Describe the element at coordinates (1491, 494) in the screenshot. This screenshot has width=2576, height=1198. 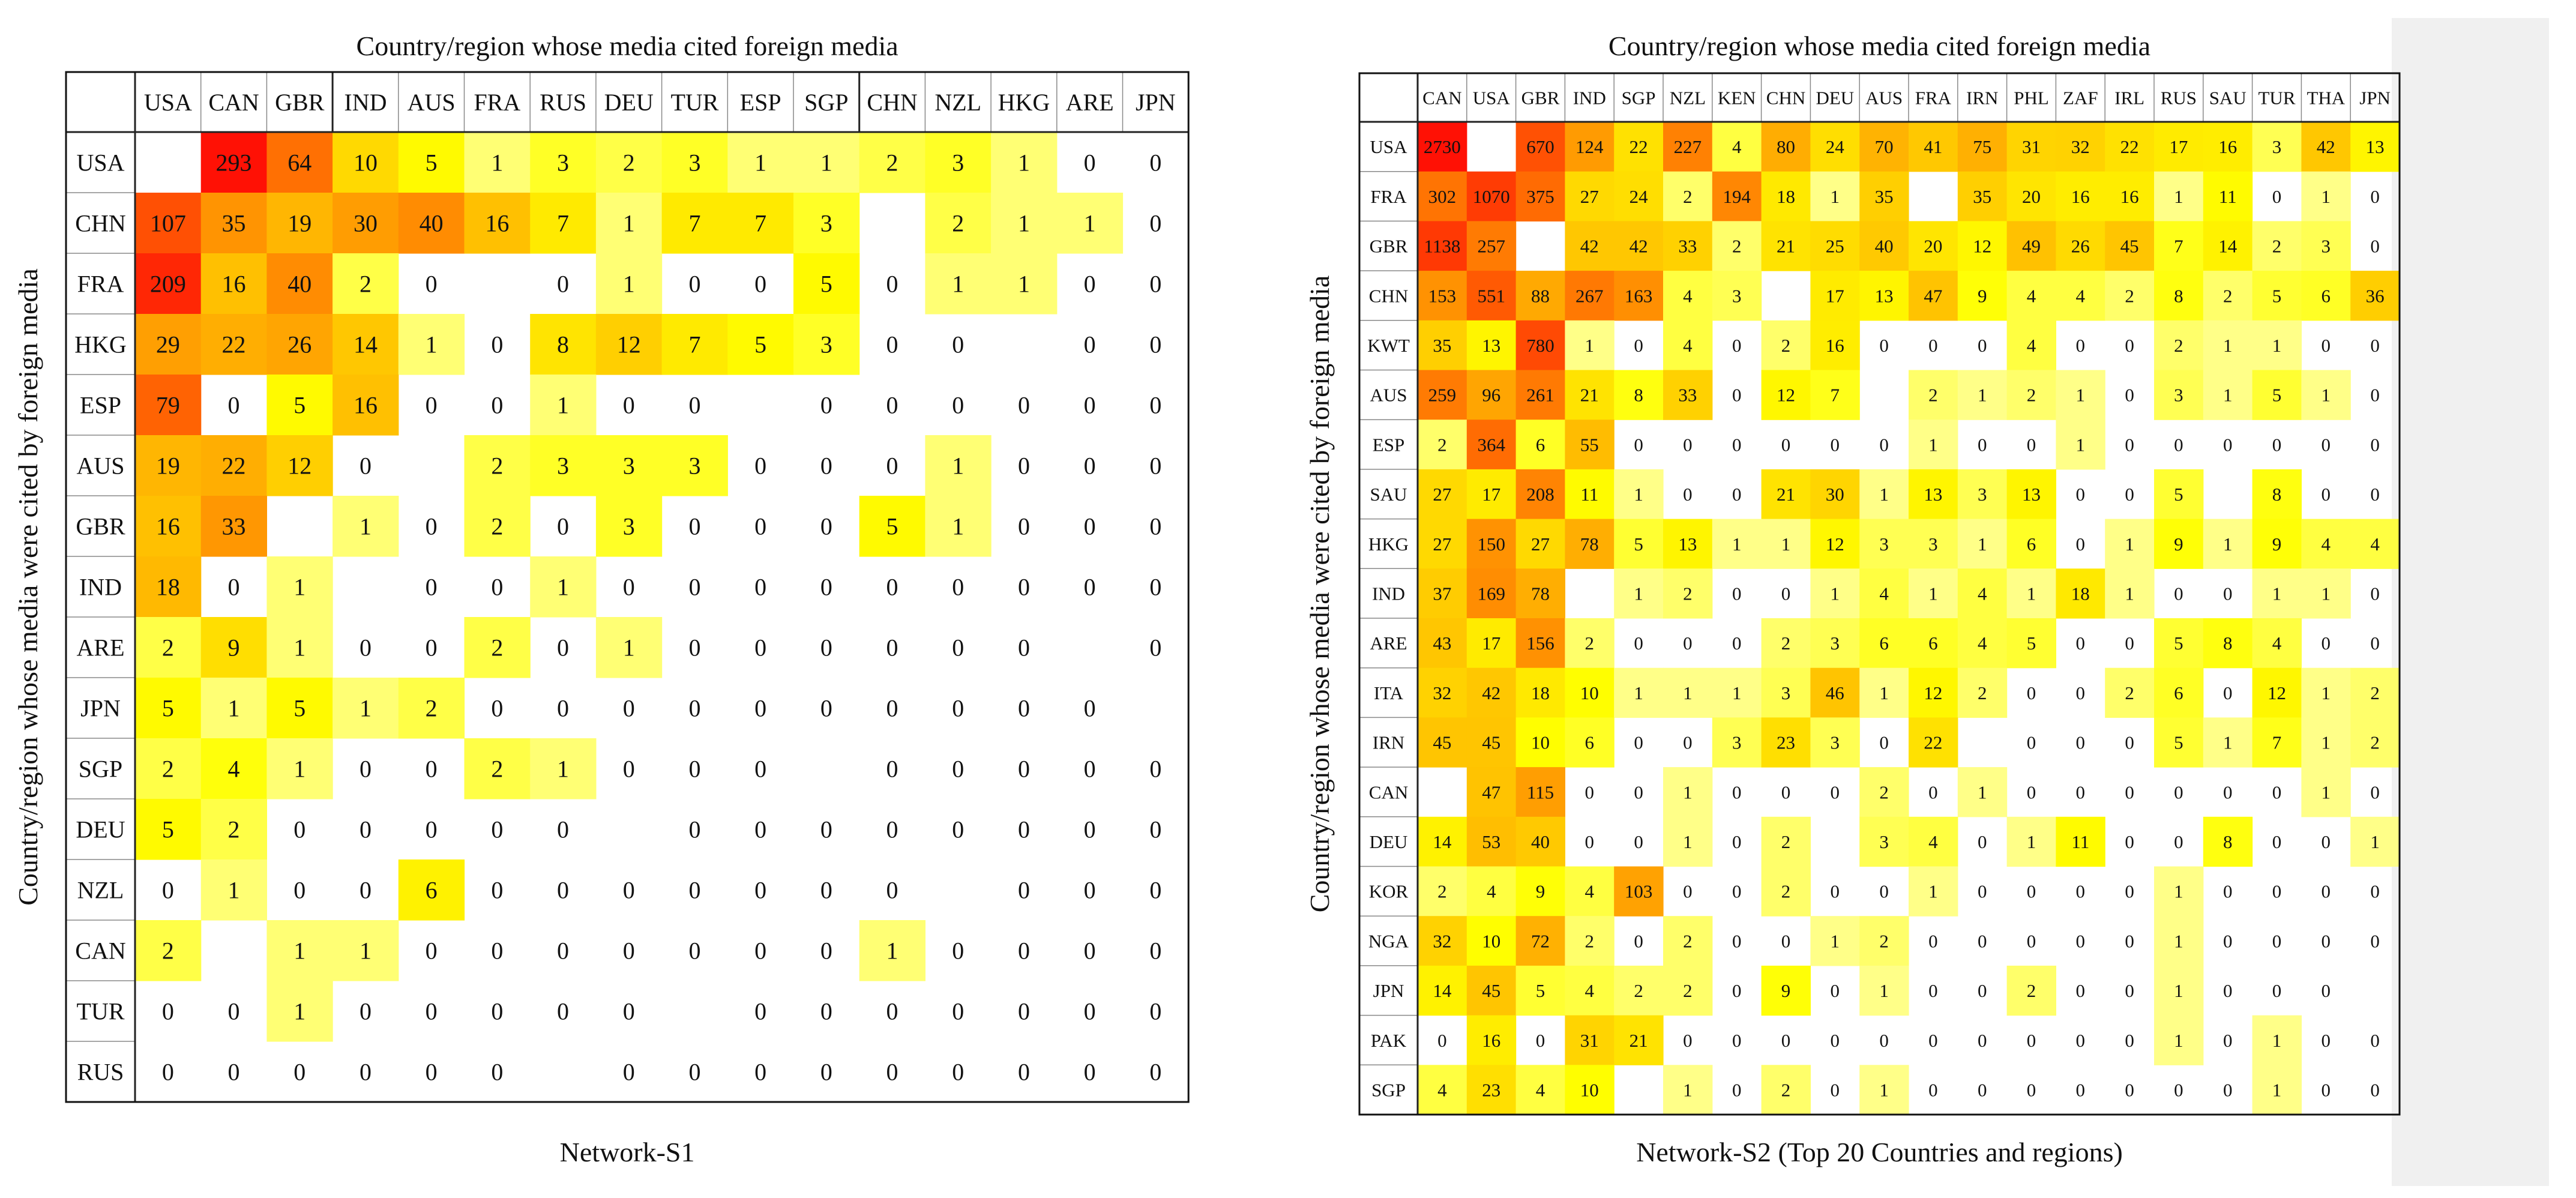
I see `cell-value: 17` at that location.